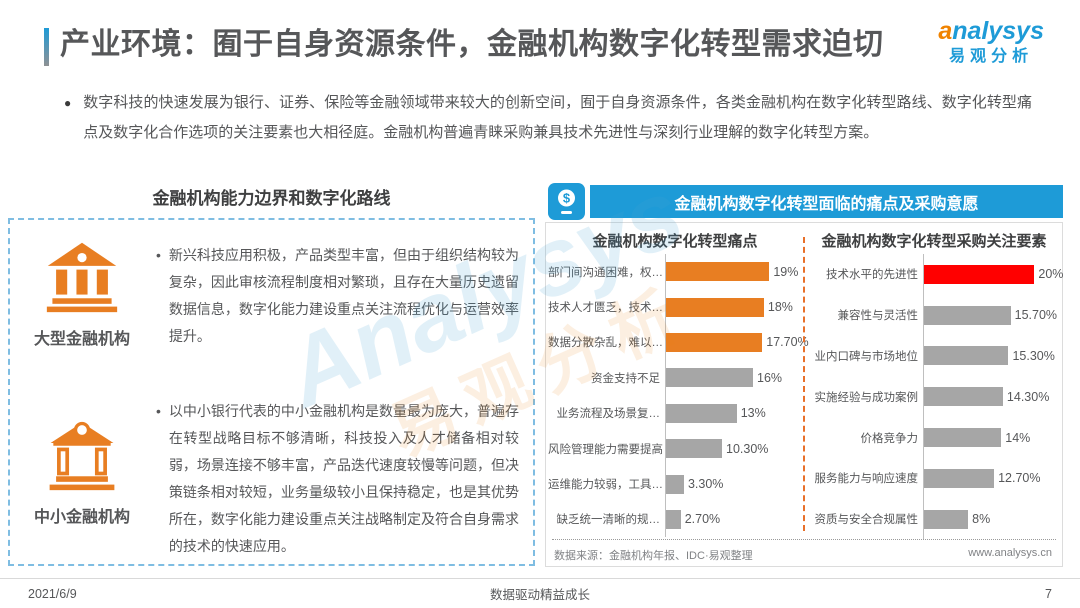 The image size is (1080, 608). I want to click on footer: 2021/6/9 数据驱动精益成长 7, so click(540, 593).